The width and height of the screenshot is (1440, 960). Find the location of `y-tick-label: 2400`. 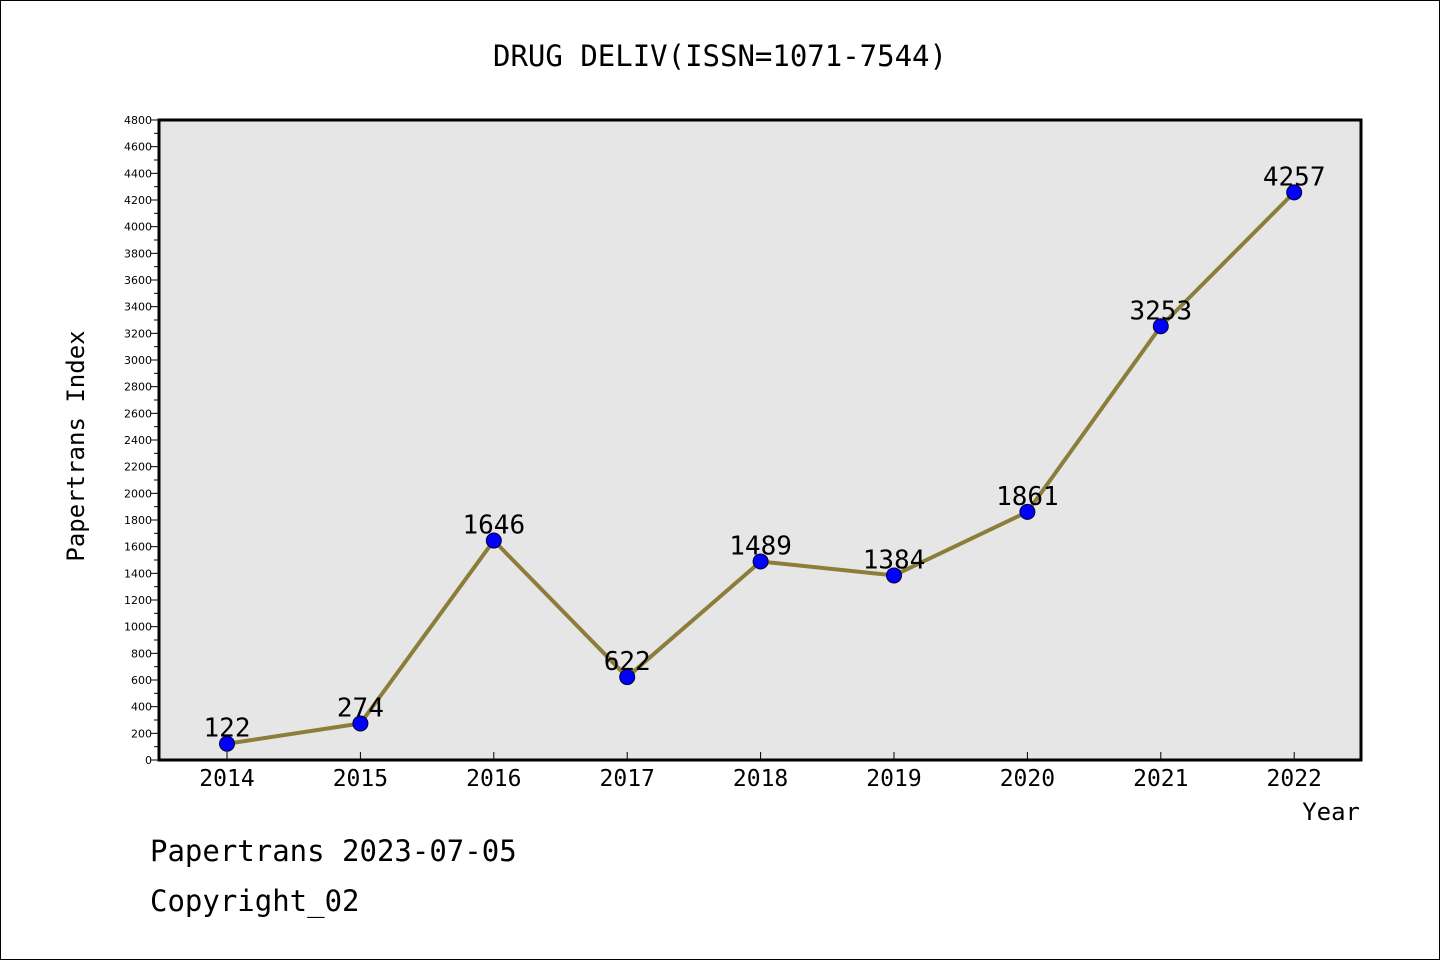

y-tick-label: 2400 is located at coordinates (138, 440).